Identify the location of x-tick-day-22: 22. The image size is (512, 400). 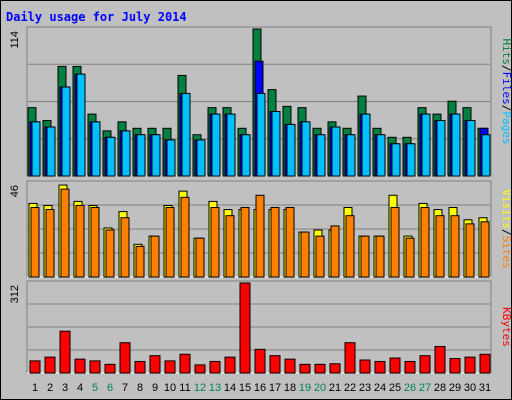
(350, 388).